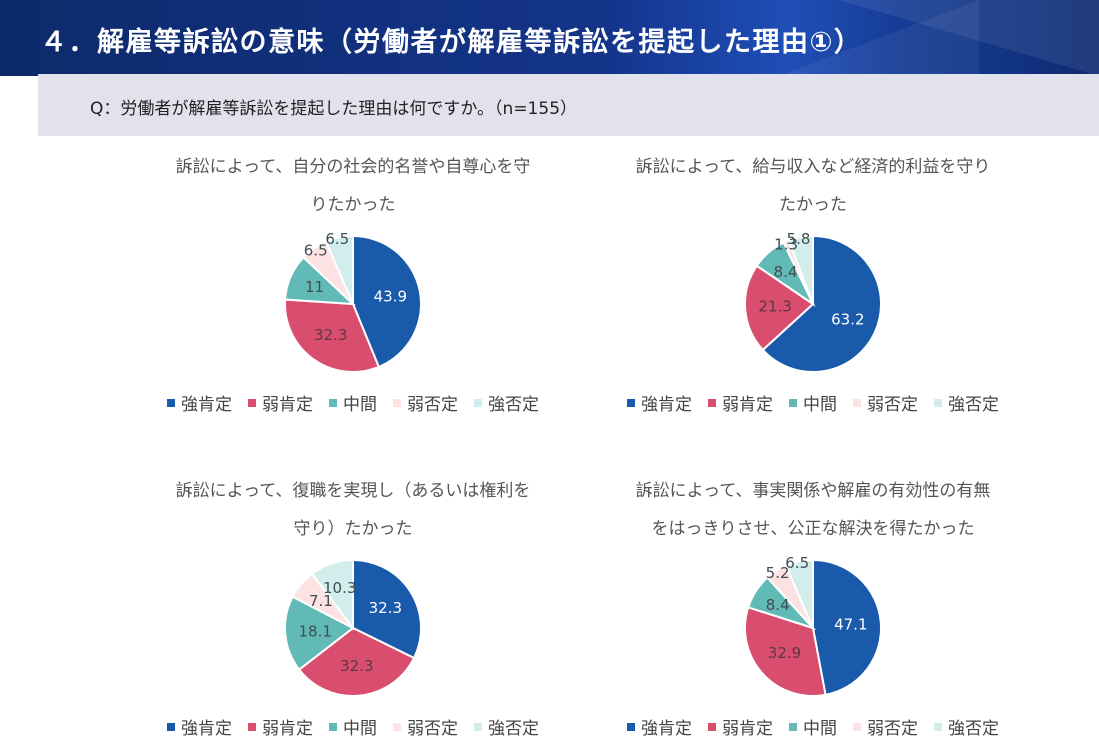  I want to click on chart-title-line-1: 訴訟によって、自分の社会的名誉や自尊心を守, so click(353, 167).